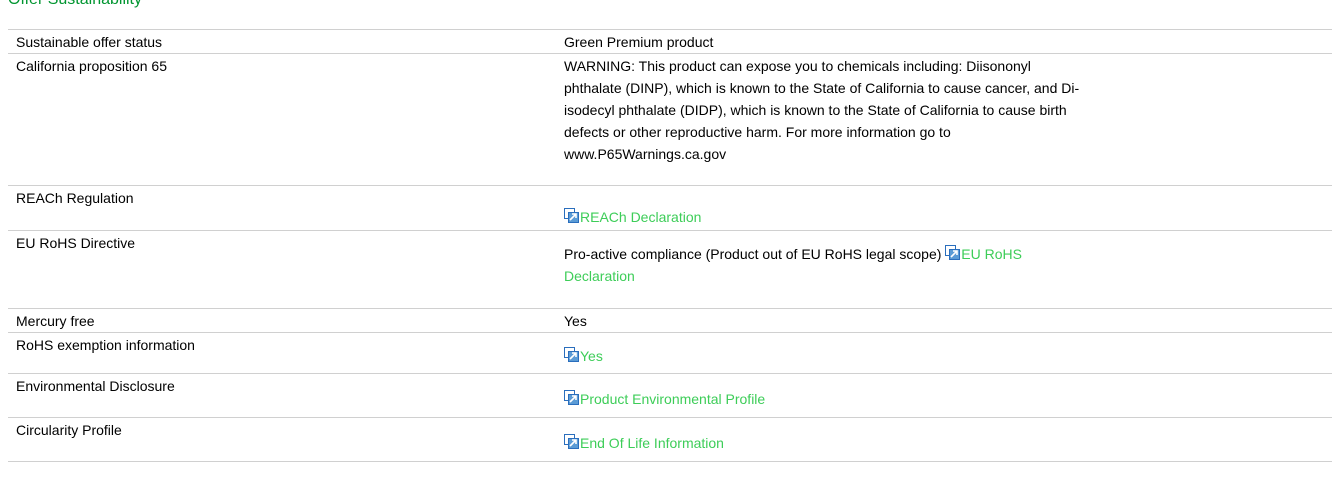  What do you see at coordinates (944, 439) in the screenshot?
I see `spec-value: End Of Life Information` at bounding box center [944, 439].